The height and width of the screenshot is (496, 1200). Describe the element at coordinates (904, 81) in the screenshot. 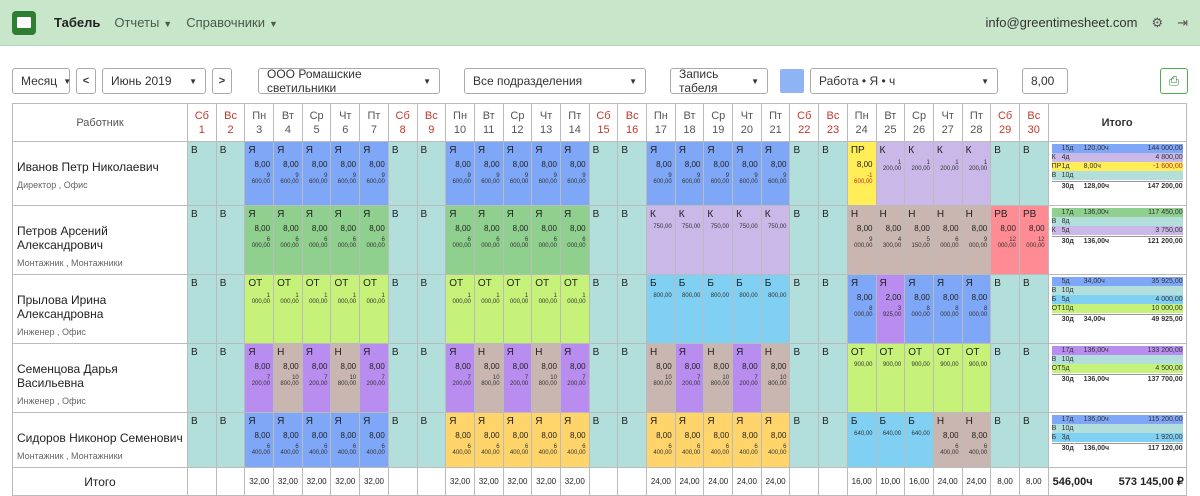

I see `work-type-select: Работа • Я • ч ▼` at that location.